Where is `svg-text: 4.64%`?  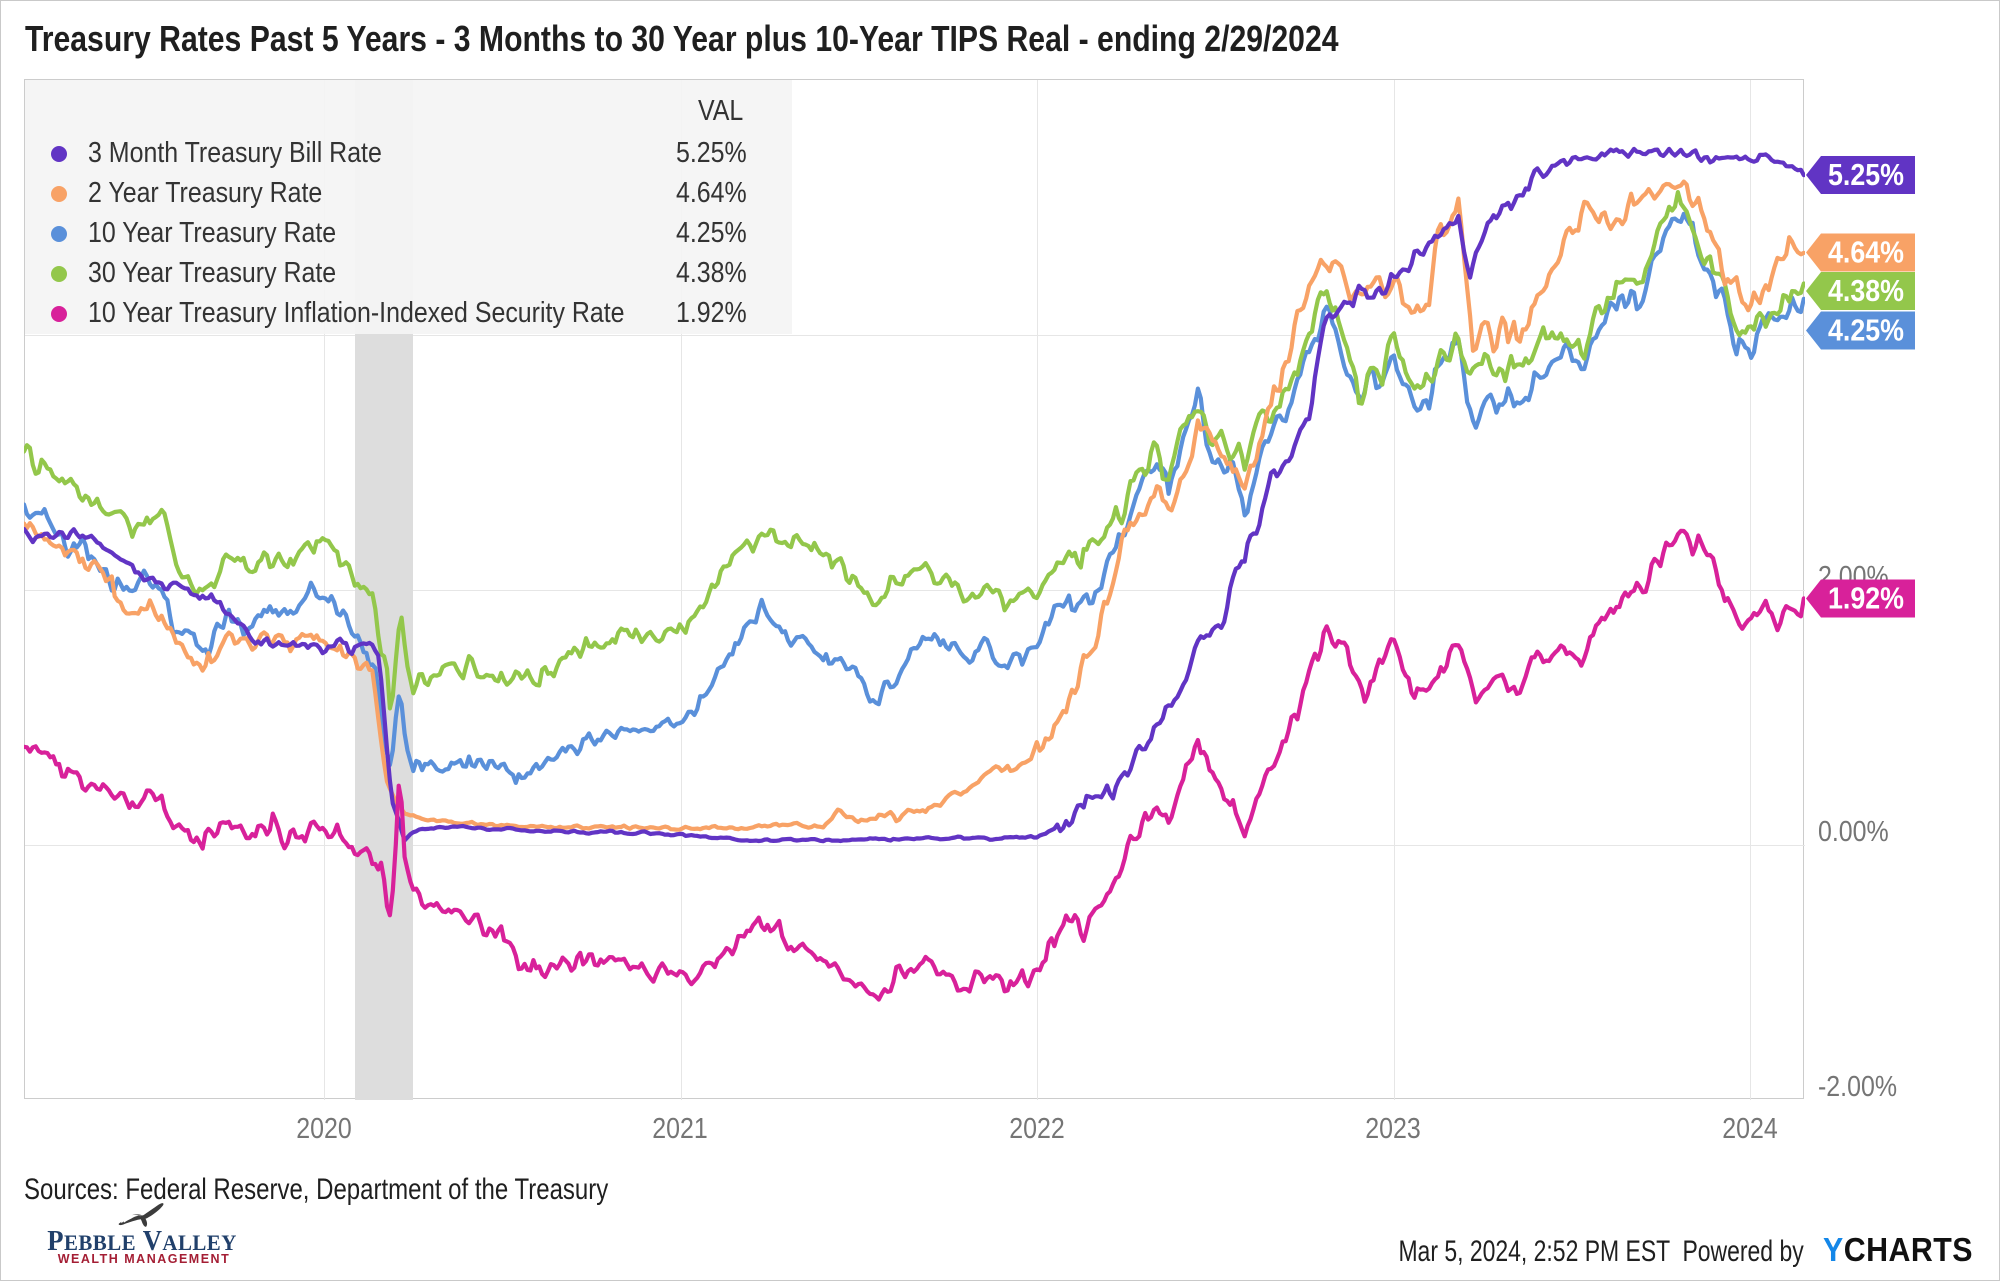 svg-text: 4.64% is located at coordinates (1866, 252).